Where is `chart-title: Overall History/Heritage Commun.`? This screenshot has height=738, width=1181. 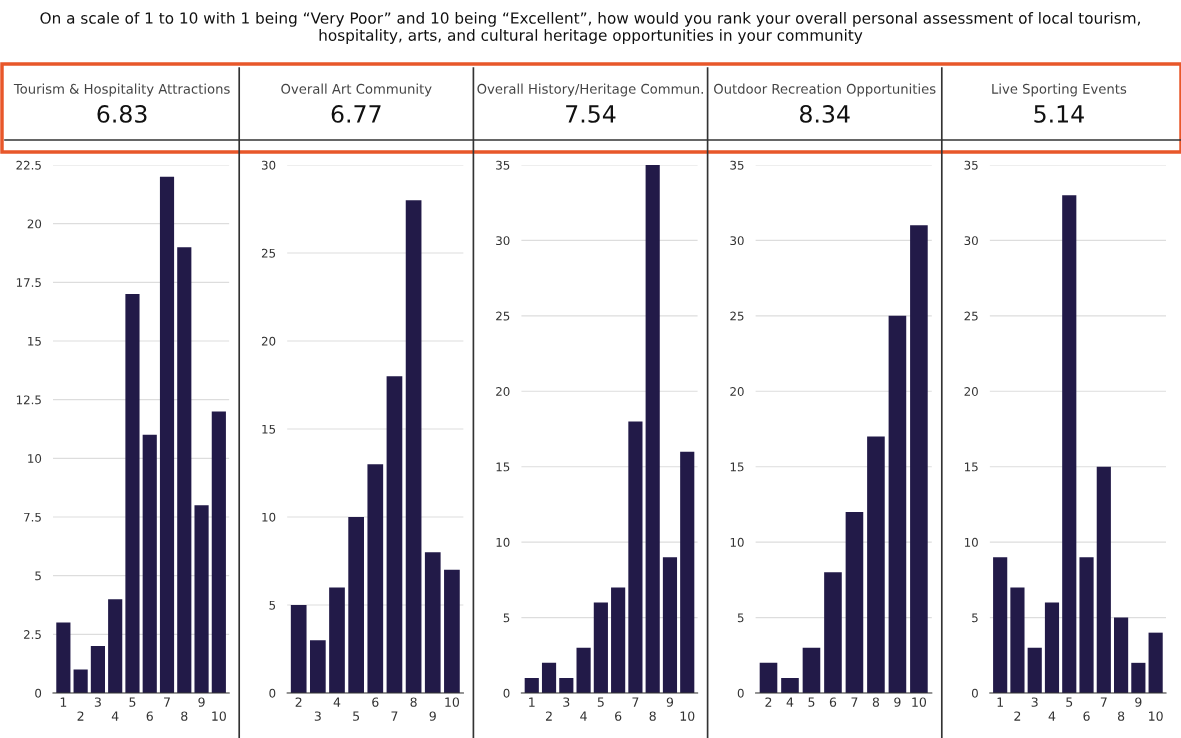 chart-title: Overall History/Heritage Commun. is located at coordinates (590, 90).